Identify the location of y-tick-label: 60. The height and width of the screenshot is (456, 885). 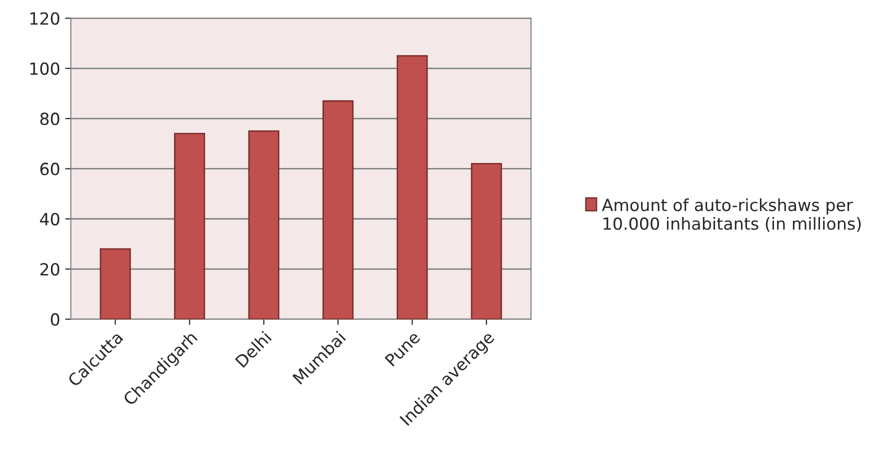
(50, 169).